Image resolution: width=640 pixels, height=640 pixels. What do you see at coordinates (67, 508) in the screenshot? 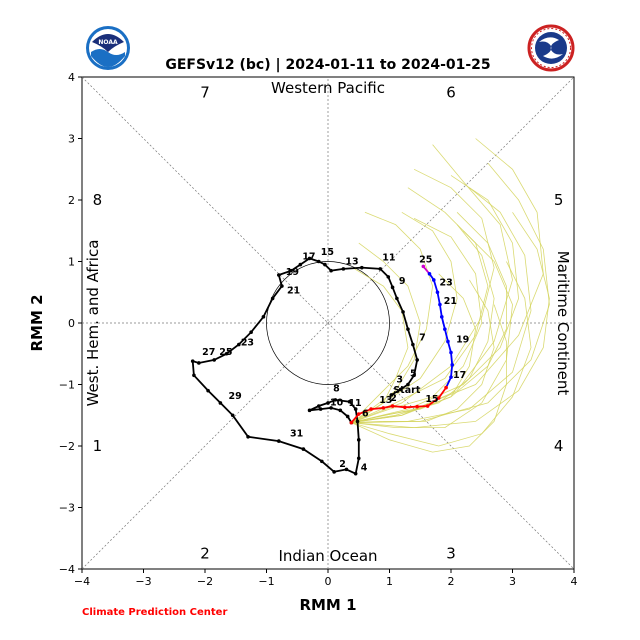
I see `y-tick-label: −3` at bounding box center [67, 508].